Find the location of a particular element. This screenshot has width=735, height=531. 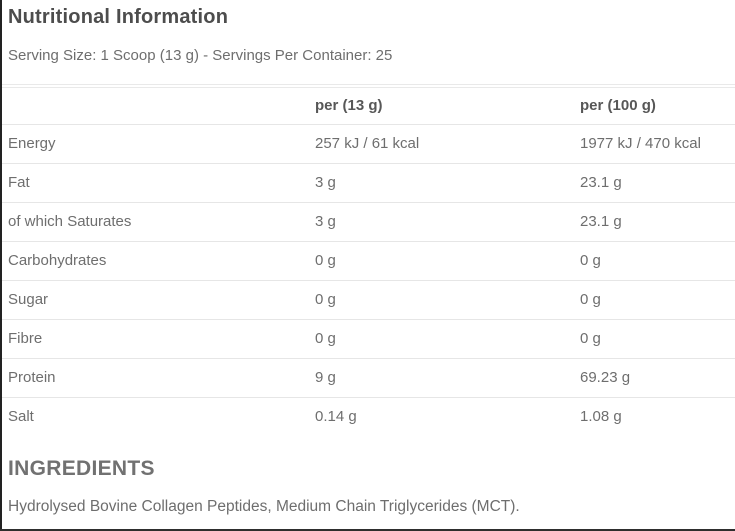

table-row: Sugar 0 g 0 g is located at coordinates (367, 300).